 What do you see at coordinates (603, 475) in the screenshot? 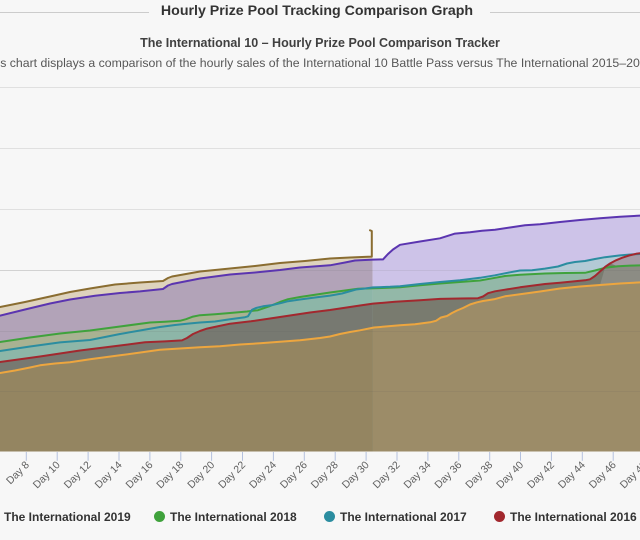
I see `svg-text: Day 46` at bounding box center [603, 475].